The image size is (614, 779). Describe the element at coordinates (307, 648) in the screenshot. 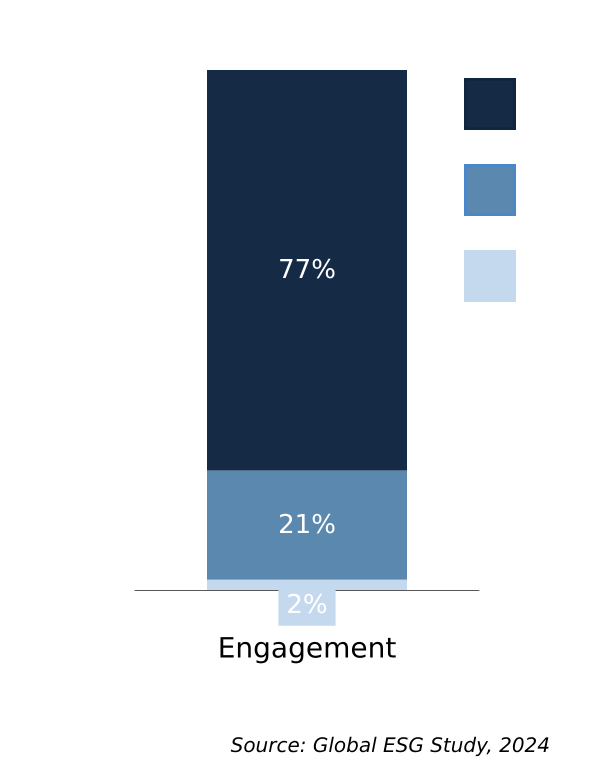

I see `x-tick-label: Engagement` at that location.